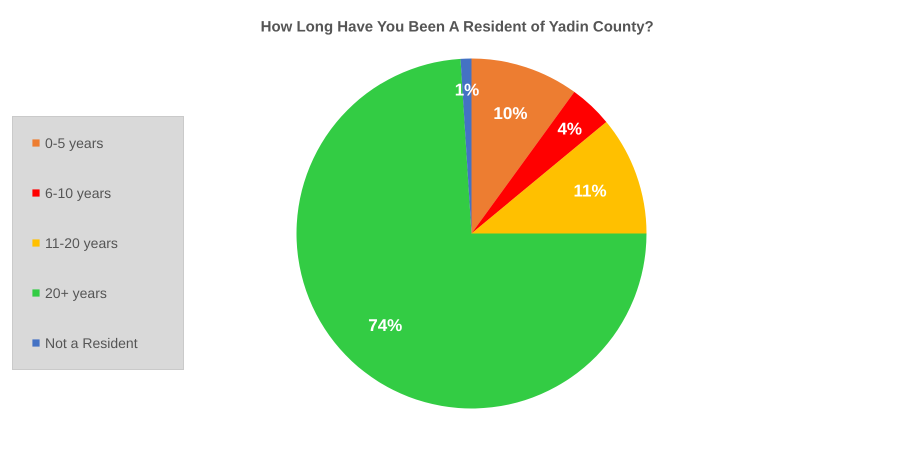  I want to click on legend-label: 6-10 years, so click(78, 192).